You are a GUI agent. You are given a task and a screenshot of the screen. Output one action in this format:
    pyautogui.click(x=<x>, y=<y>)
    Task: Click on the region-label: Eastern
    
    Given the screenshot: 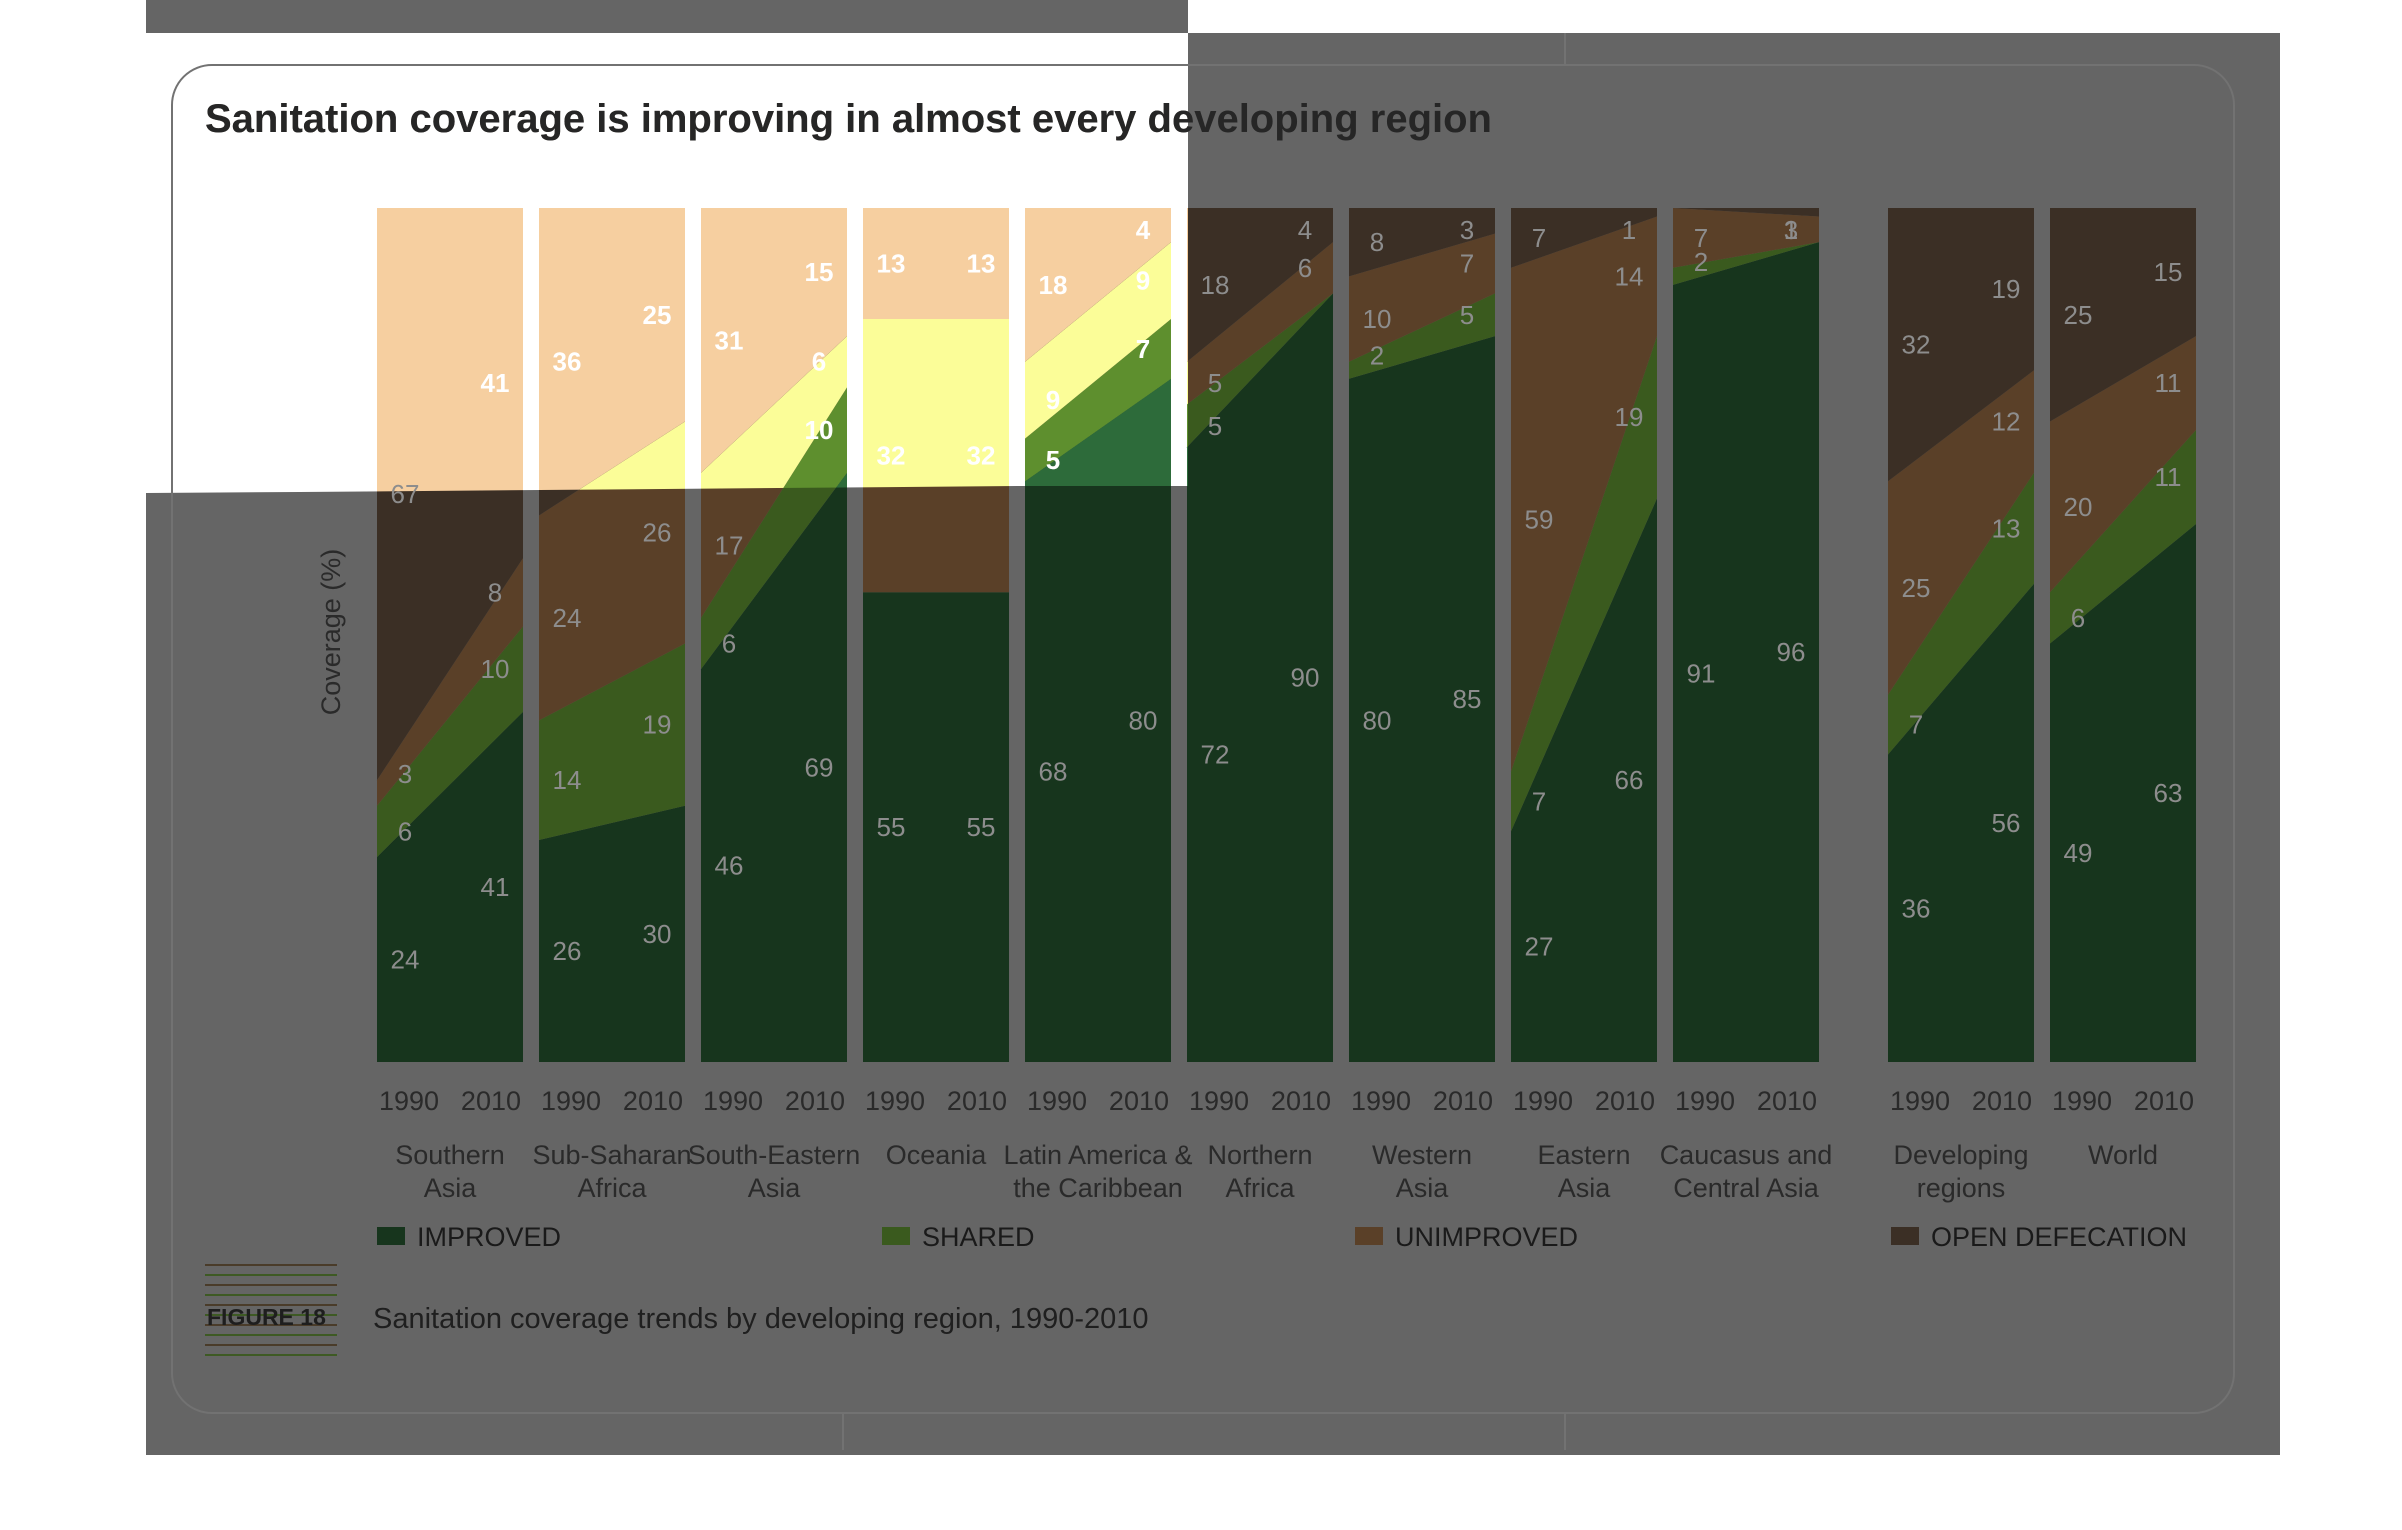 What is the action you would take?
    pyautogui.click(x=1583, y=1155)
    